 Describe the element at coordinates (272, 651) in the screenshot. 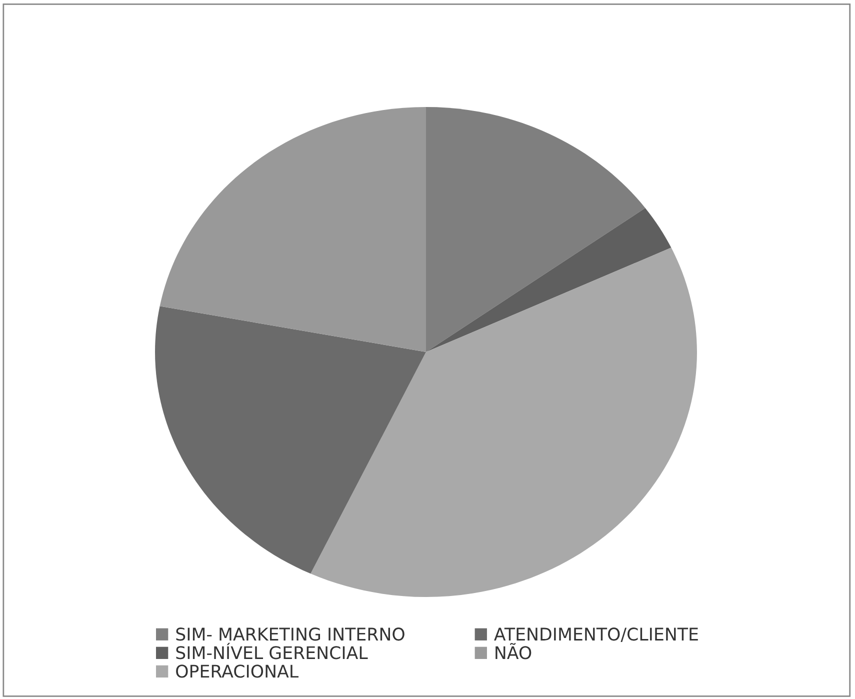

I see `legend-label: SIM-NÍVEL GERENCIAL` at that location.